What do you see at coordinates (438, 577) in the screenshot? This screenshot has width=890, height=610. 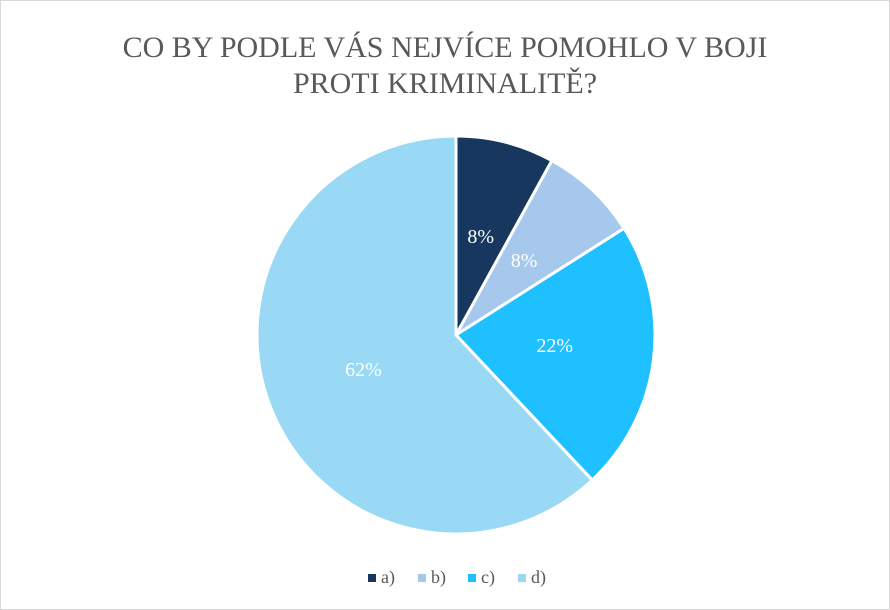 I see `legend-label: b)` at bounding box center [438, 577].